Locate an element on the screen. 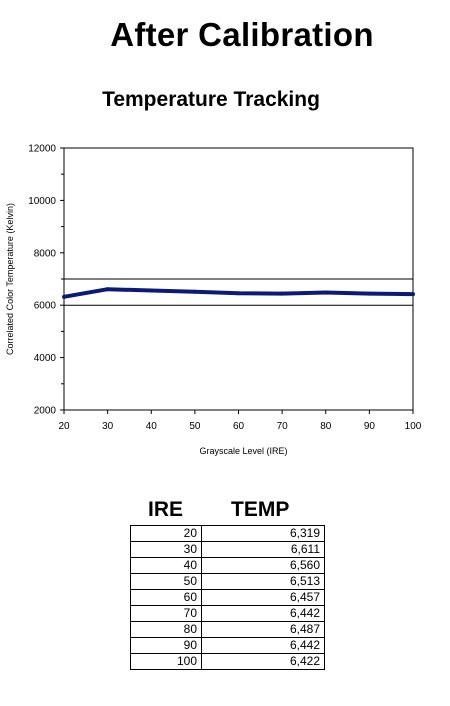 The height and width of the screenshot is (706, 450). table-row: 70 6,442 is located at coordinates (227, 613).